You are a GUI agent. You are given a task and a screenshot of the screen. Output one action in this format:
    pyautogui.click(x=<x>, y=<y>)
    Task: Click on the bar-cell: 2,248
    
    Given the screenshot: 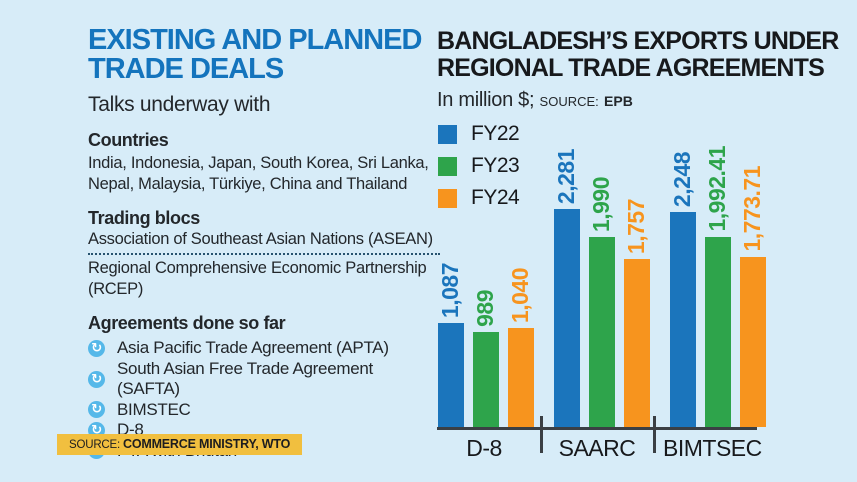 What is the action you would take?
    pyautogui.click(x=682, y=289)
    